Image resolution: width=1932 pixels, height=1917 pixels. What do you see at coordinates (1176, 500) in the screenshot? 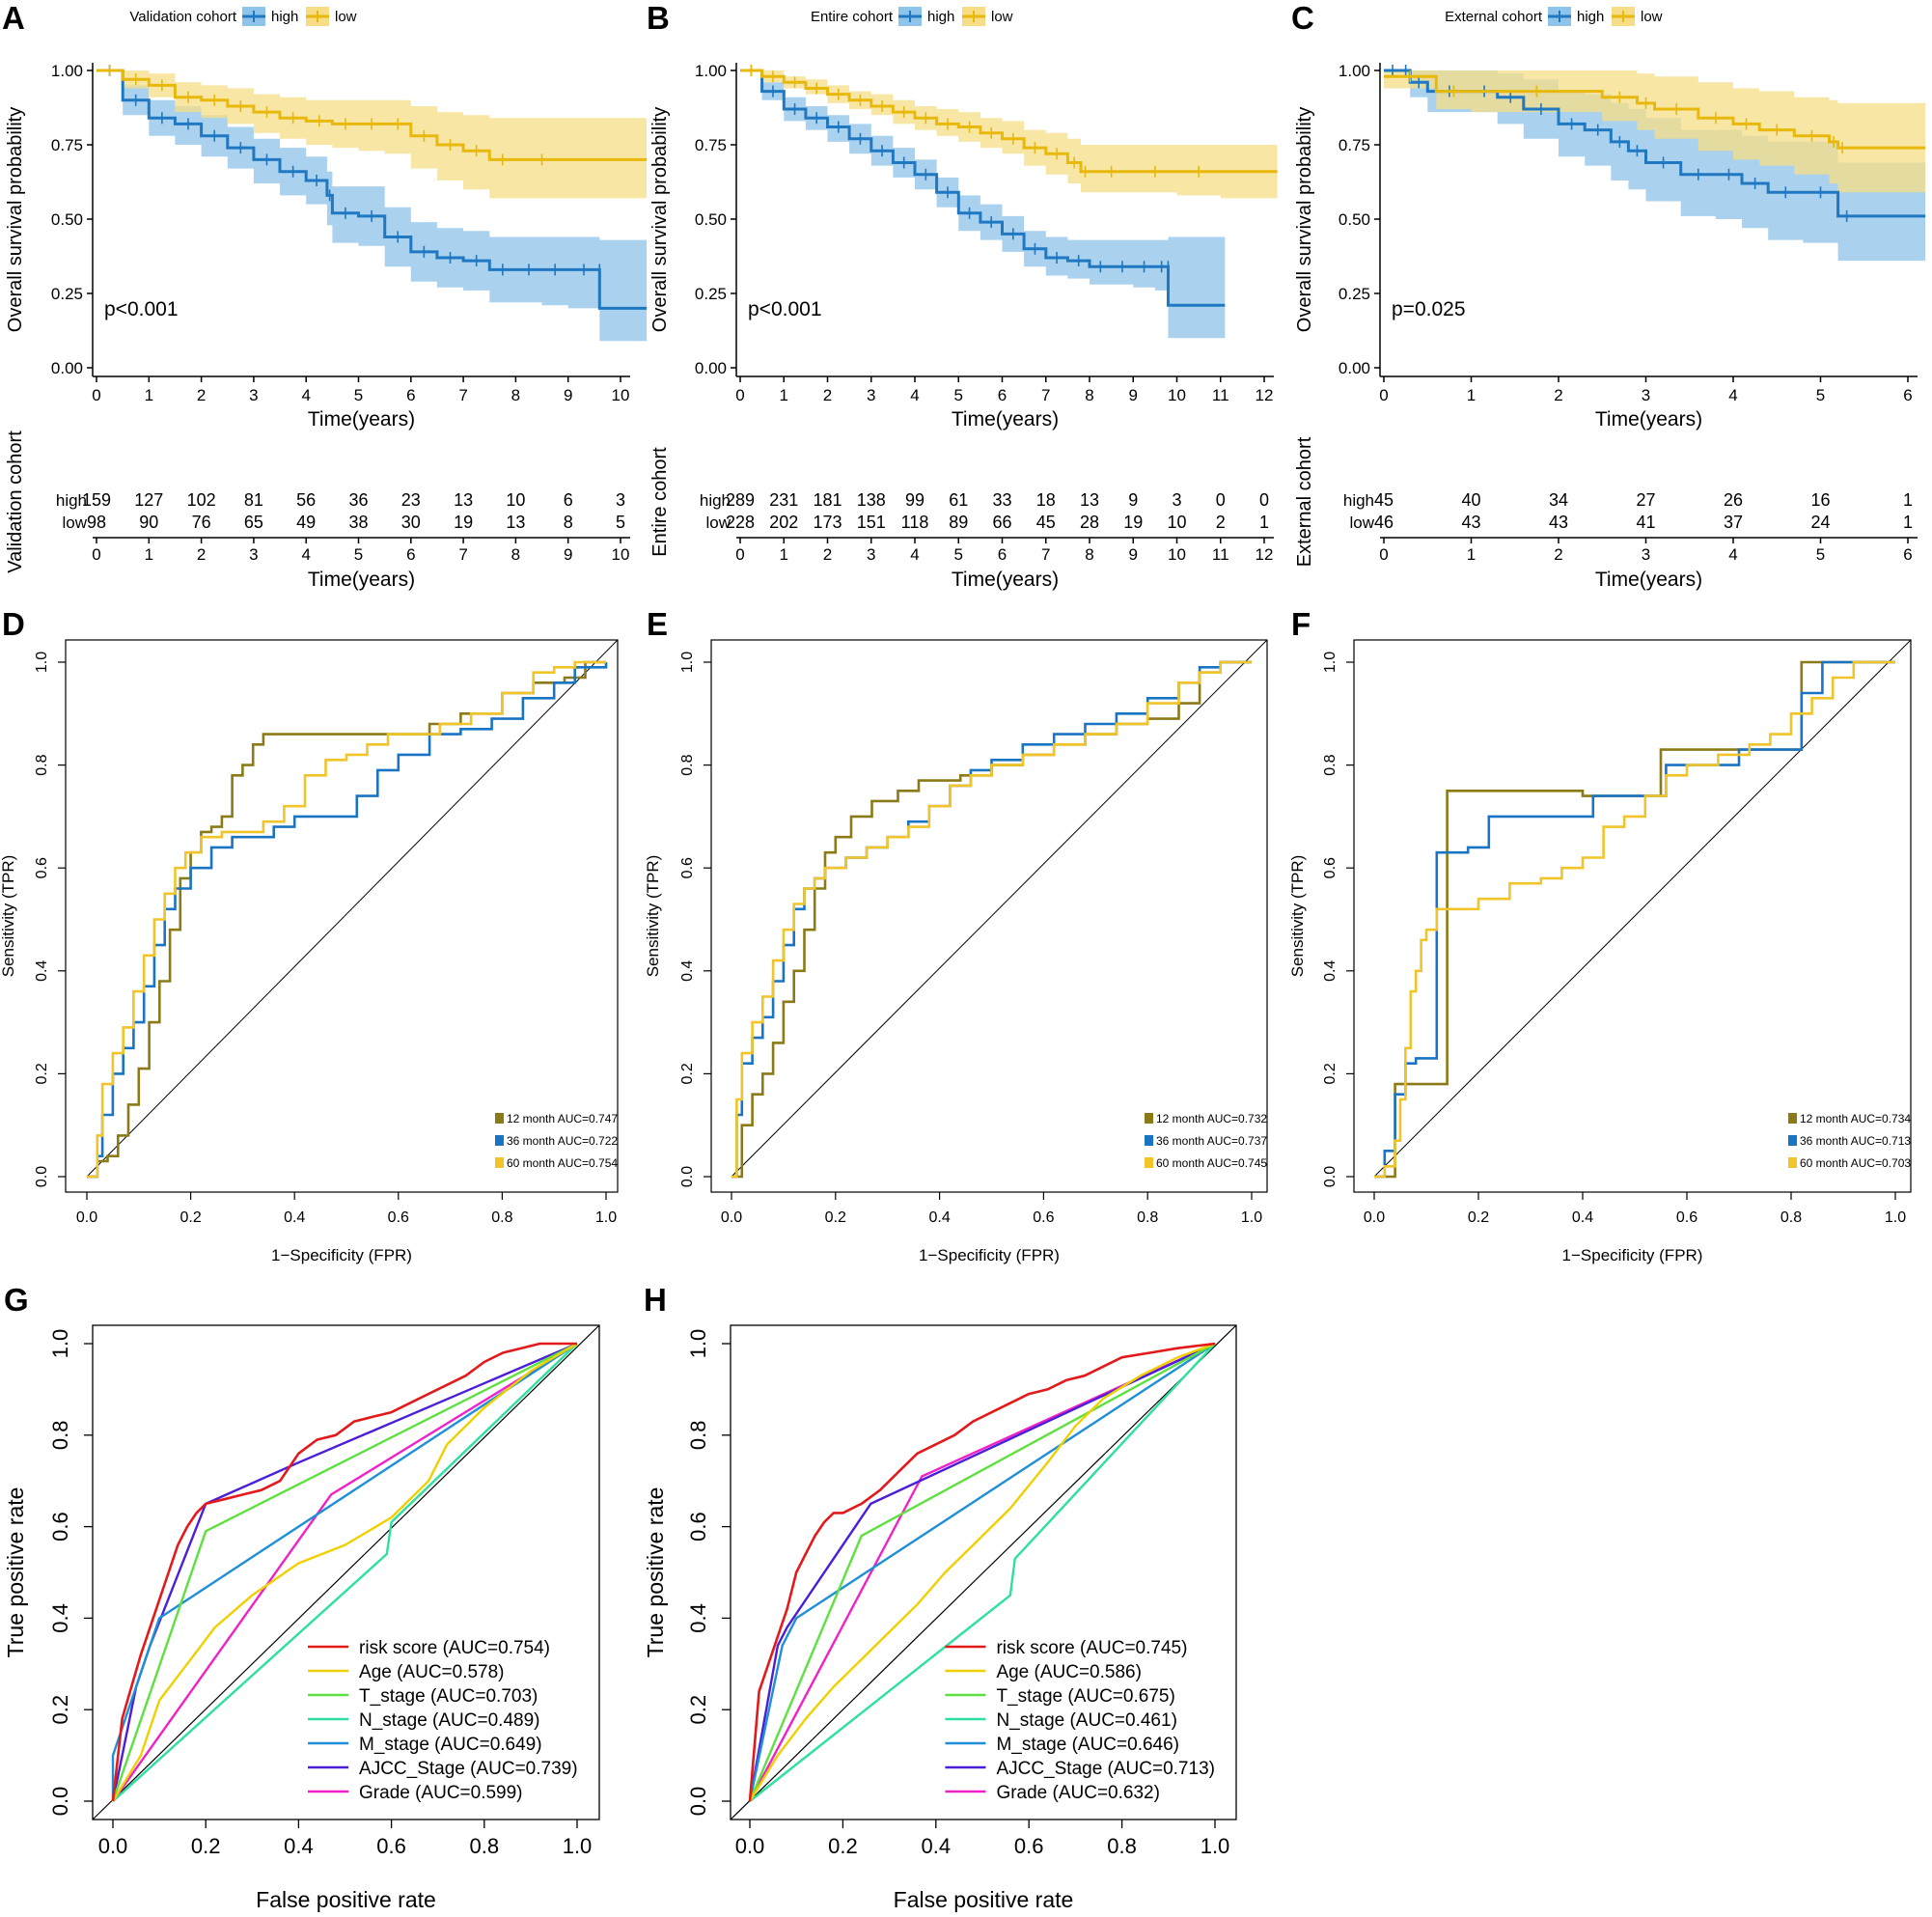
I see `risk-count-high: 3` at bounding box center [1176, 500].